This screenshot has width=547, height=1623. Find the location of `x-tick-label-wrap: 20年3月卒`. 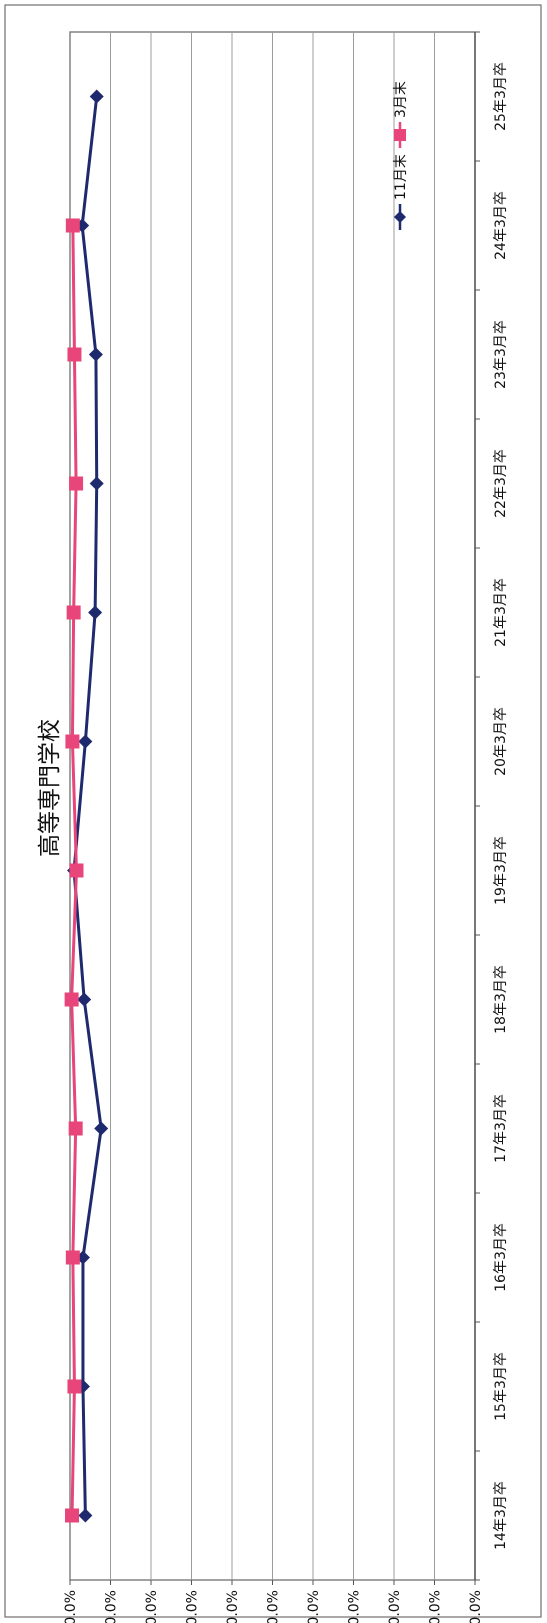

x-tick-label-wrap: 20年3月卒 is located at coordinates (501, 741).